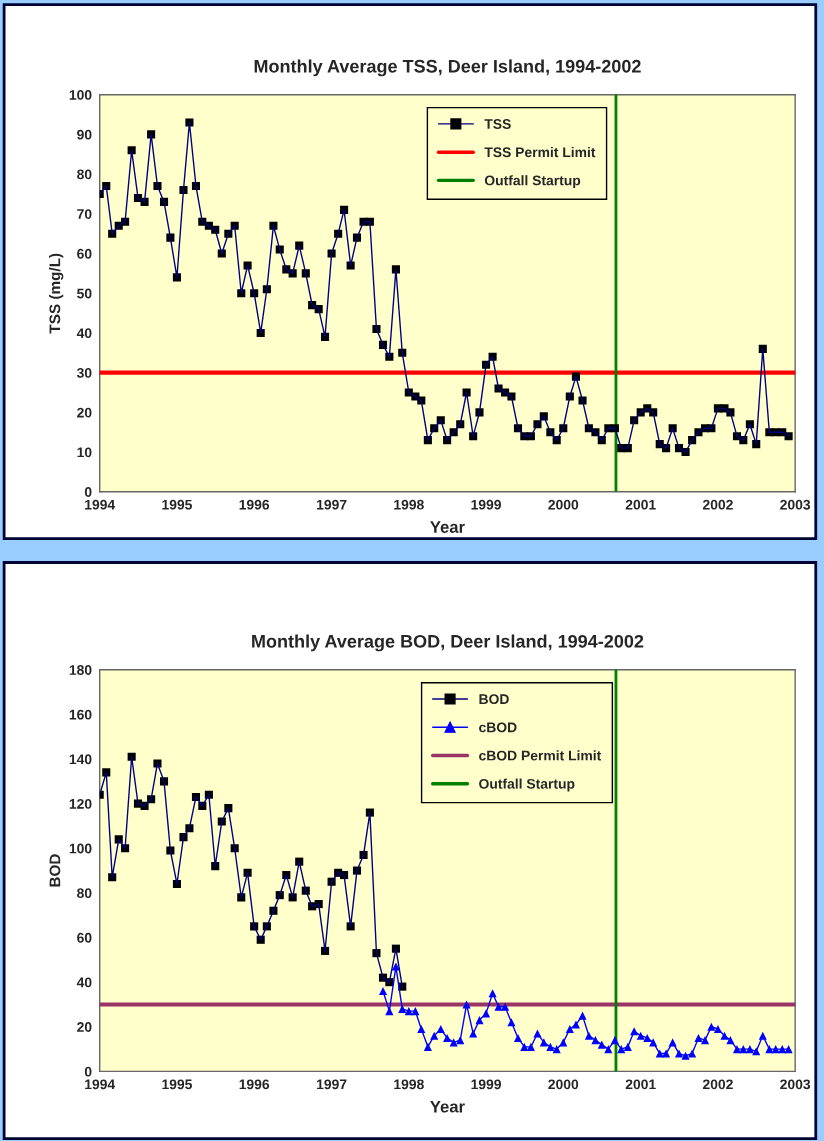  Describe the element at coordinates (80, 759) in the screenshot. I see `y-tick-label: 140` at that location.